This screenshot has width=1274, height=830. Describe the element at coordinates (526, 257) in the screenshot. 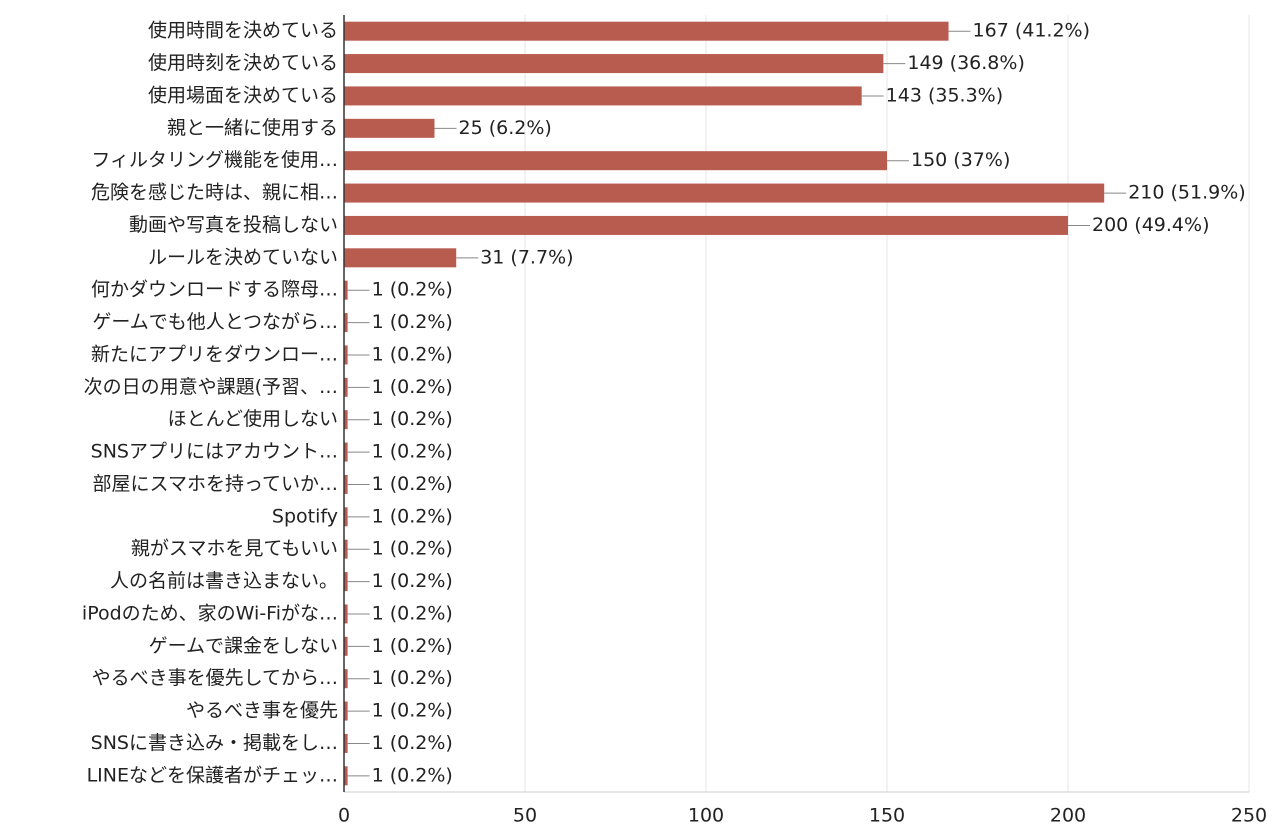

I see `value-label: 31 (7.7%)` at that location.